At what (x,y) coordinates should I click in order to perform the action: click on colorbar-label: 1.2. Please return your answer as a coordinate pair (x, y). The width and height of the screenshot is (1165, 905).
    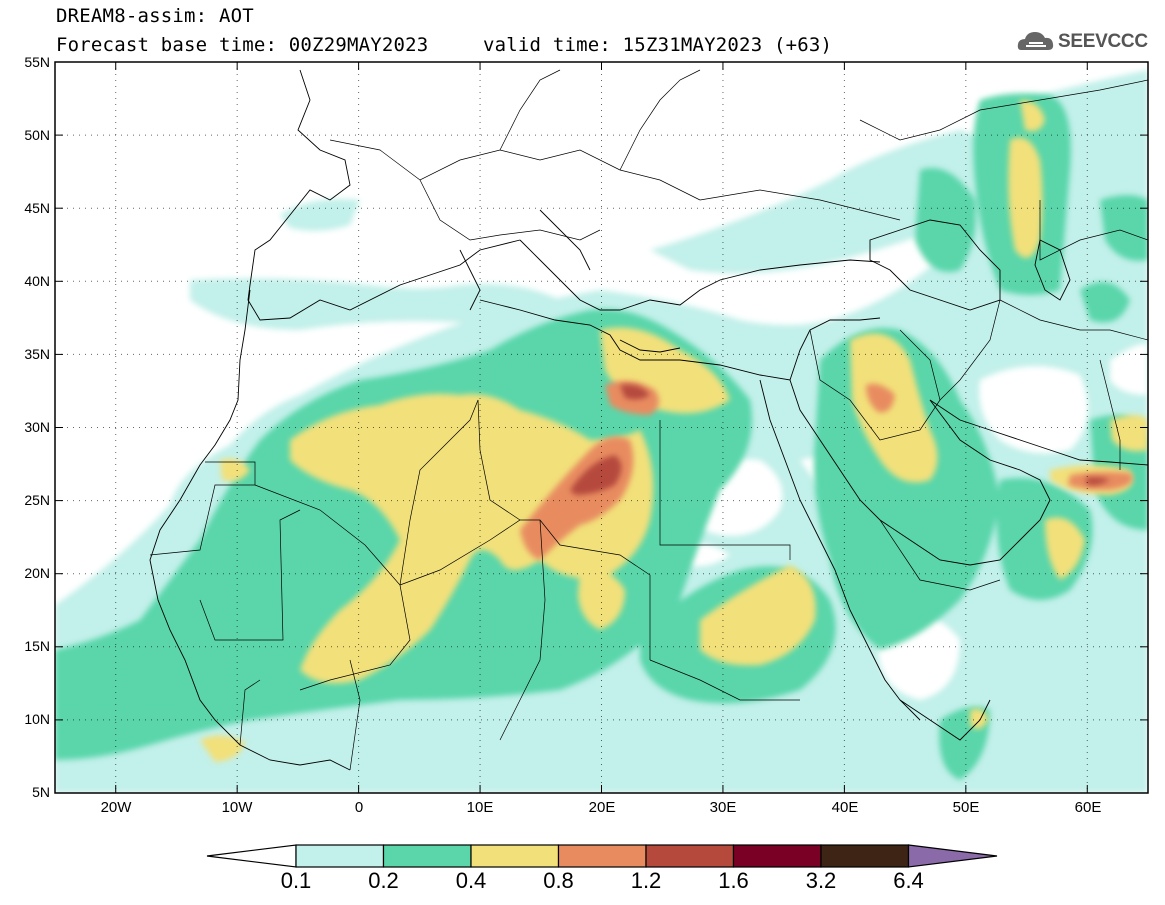
    Looking at the image, I should click on (646, 880).